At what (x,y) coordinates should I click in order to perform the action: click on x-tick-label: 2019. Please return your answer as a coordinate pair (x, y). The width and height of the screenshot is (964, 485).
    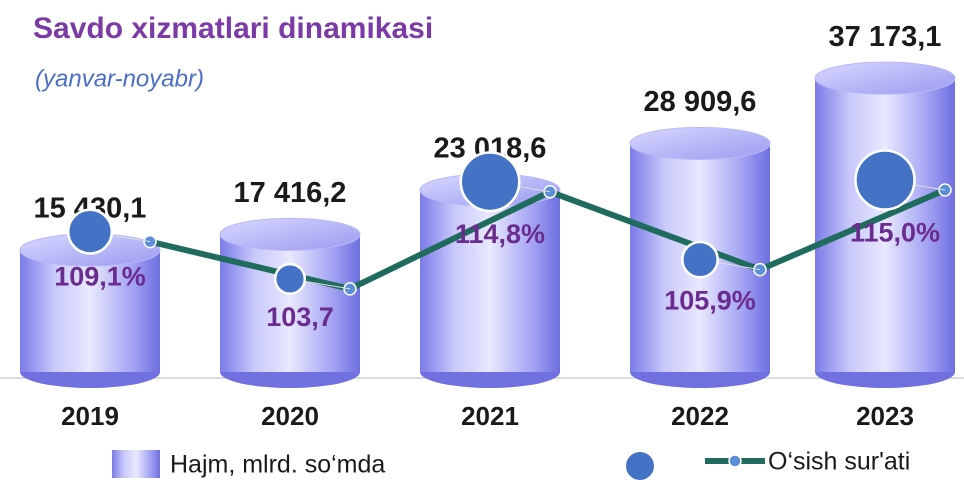
    Looking at the image, I should click on (90, 416).